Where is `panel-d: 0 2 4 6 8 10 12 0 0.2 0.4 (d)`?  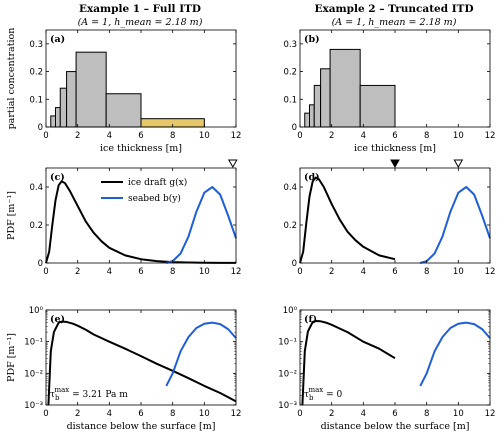 panel-d: 0 2 4 6 8 10 12 0 0.2 0.4 (d) is located at coordinates (389, 218).